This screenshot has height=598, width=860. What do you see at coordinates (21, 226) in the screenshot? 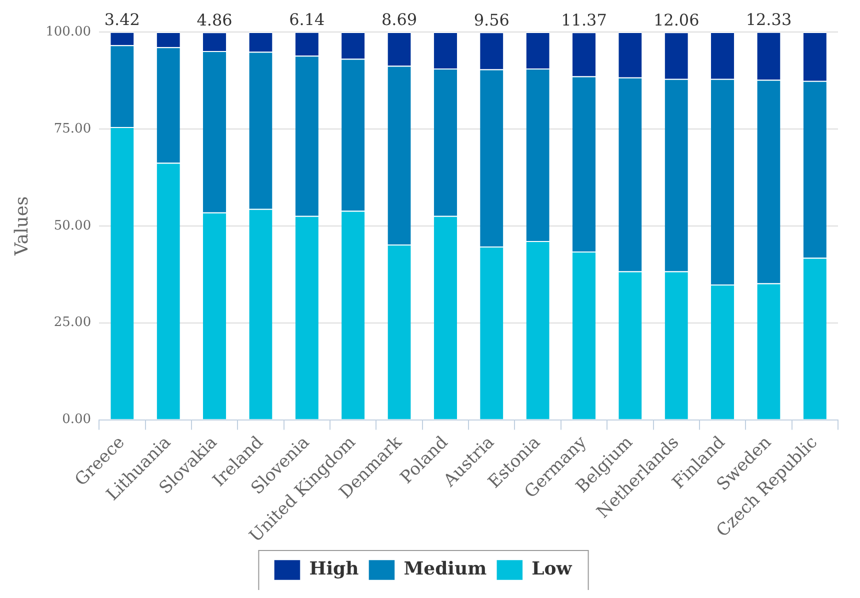
I see `y-axis-title: Values` at bounding box center [21, 226].